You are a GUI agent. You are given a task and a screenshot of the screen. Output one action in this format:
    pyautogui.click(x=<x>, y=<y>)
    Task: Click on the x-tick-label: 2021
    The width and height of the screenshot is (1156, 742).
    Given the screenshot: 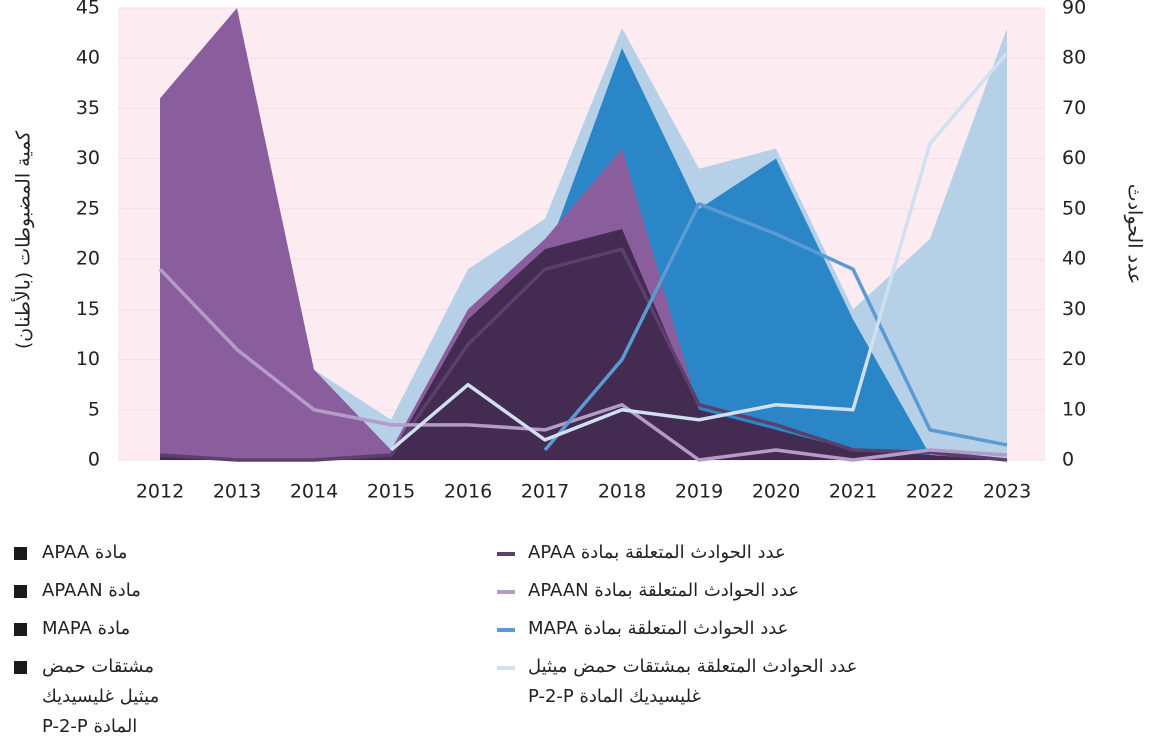 What is the action you would take?
    pyautogui.click(x=853, y=492)
    